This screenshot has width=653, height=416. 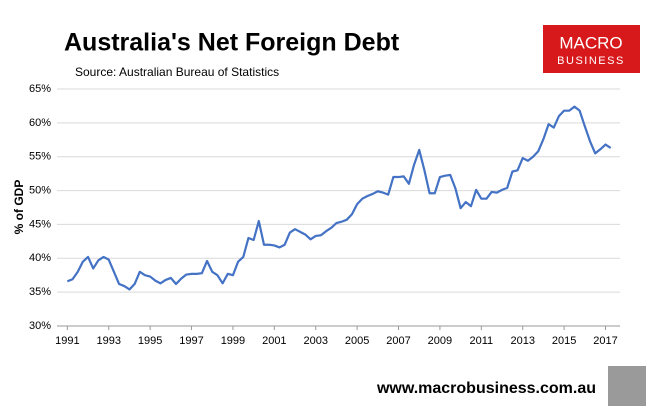 What do you see at coordinates (40, 326) in the screenshot?
I see `y-tick-label: 30%` at bounding box center [40, 326].